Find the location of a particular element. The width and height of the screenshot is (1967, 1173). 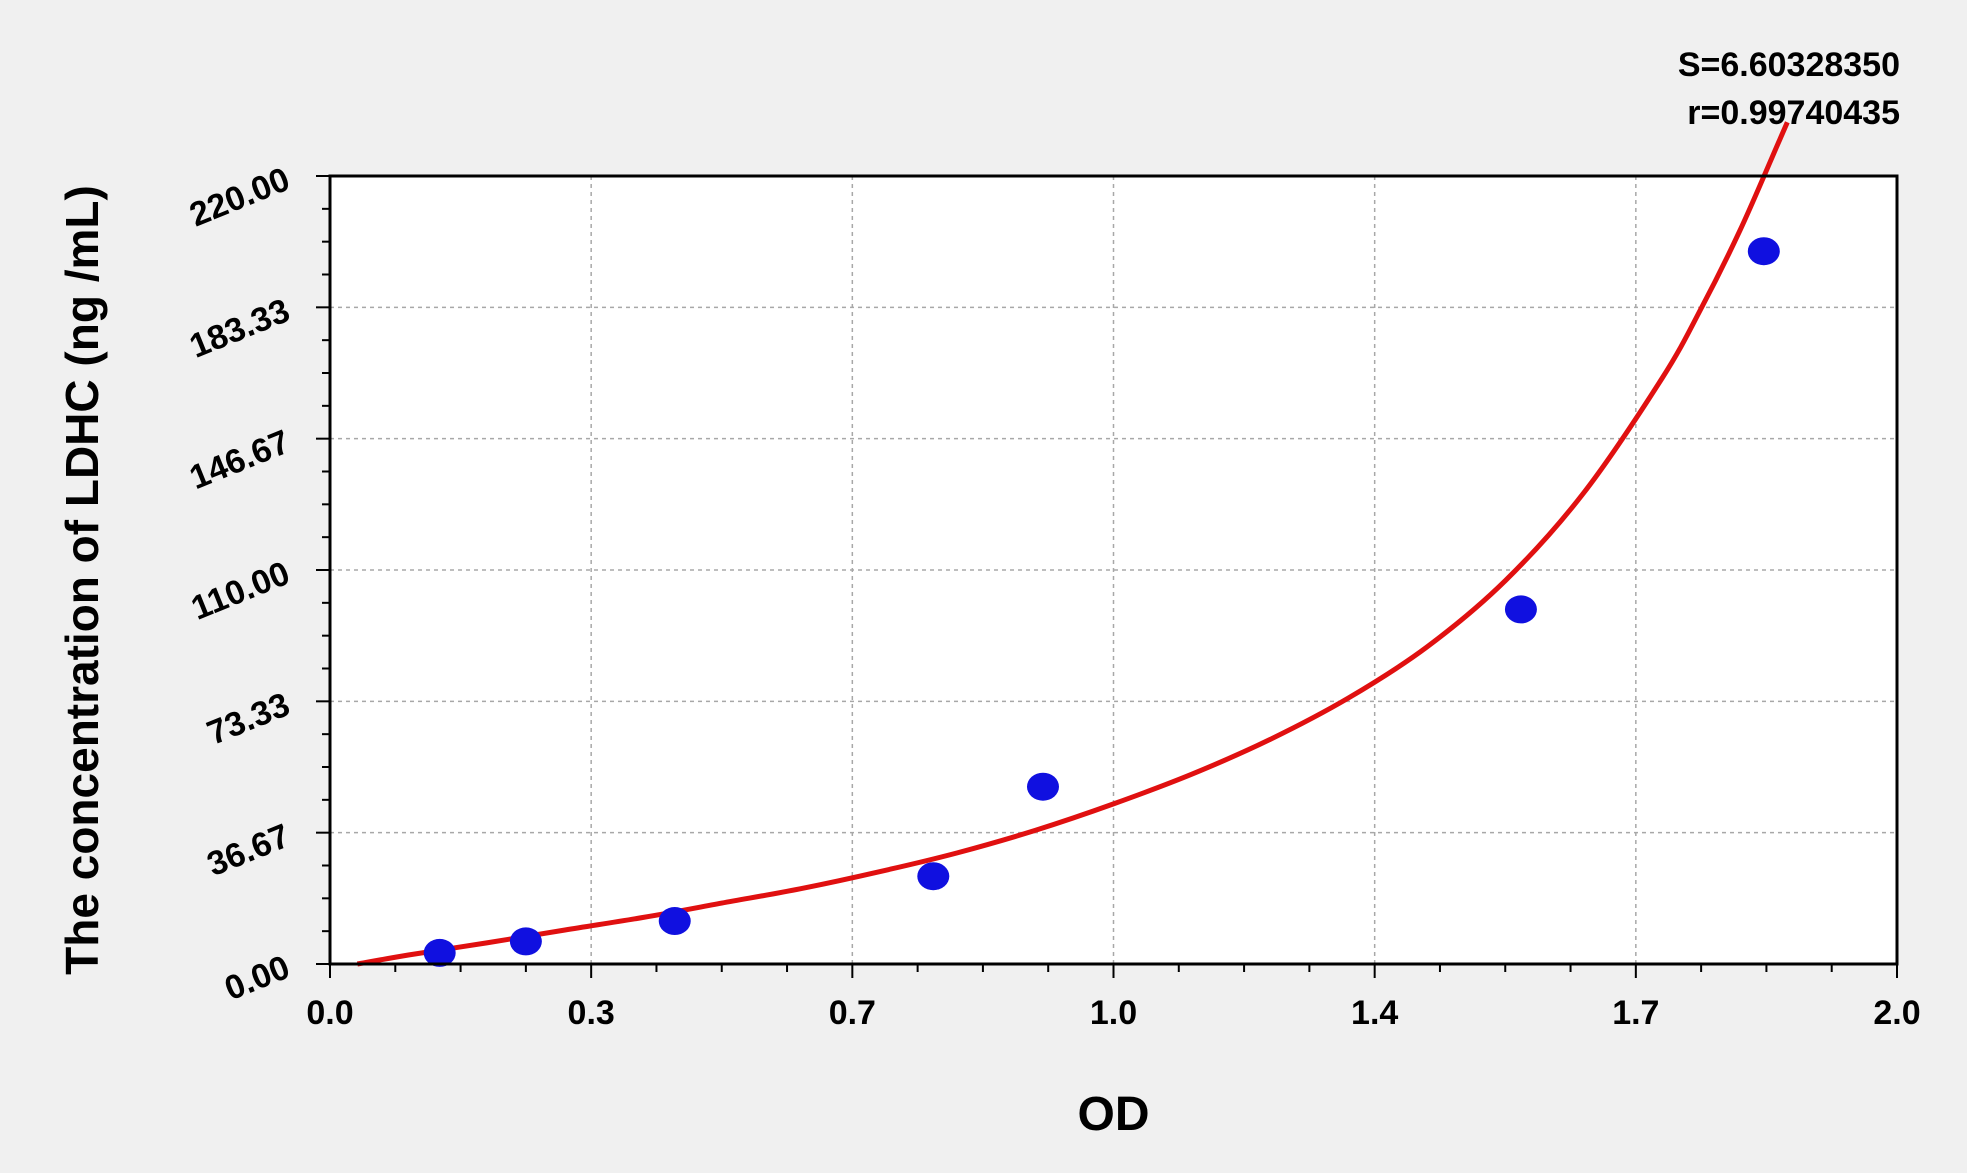

y-axis-title: The concentration of LDHC (ng /mL) is located at coordinates (82, 580).